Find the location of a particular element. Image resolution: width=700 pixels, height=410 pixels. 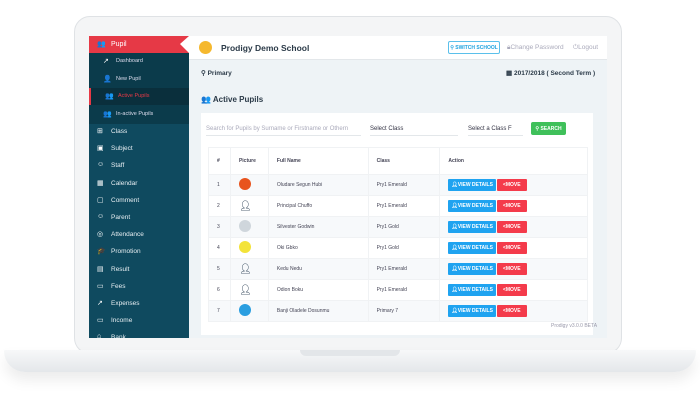

sidebar-item: ▭ Income is located at coordinates (139, 321).